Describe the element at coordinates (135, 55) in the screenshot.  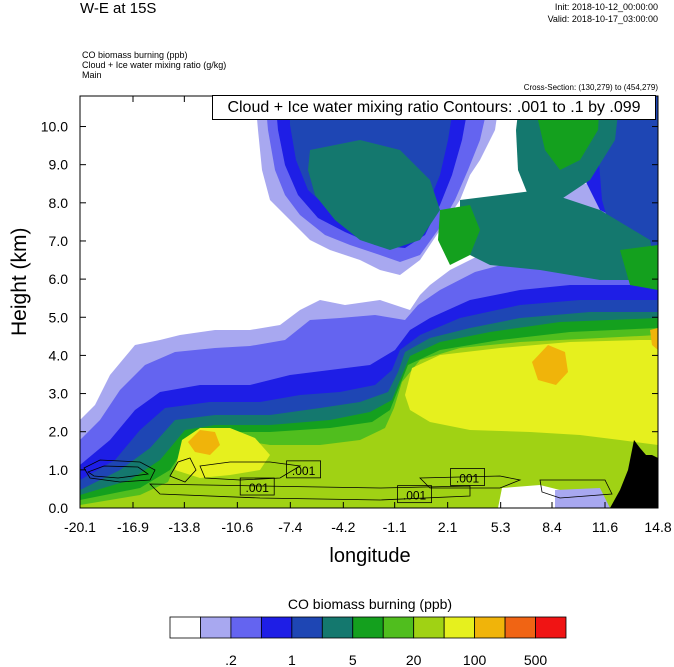
I see `field-co: CO biomass burning (ppb)` at that location.